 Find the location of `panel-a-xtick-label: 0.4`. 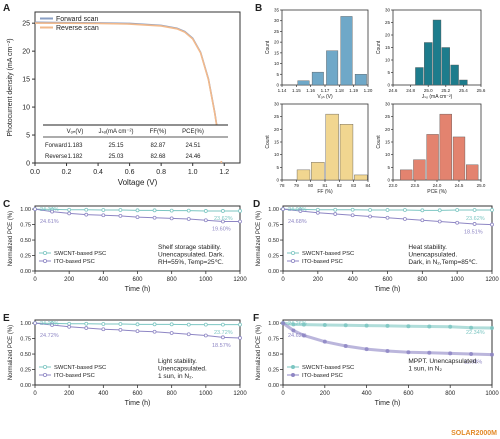

panel-a-xtick-label: 0.4 is located at coordinates (98, 172).